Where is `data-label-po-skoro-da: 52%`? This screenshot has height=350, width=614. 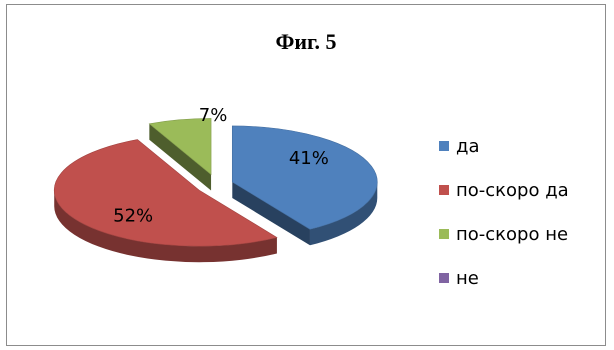 data-label-po-skoro-da: 52% is located at coordinates (133, 215).